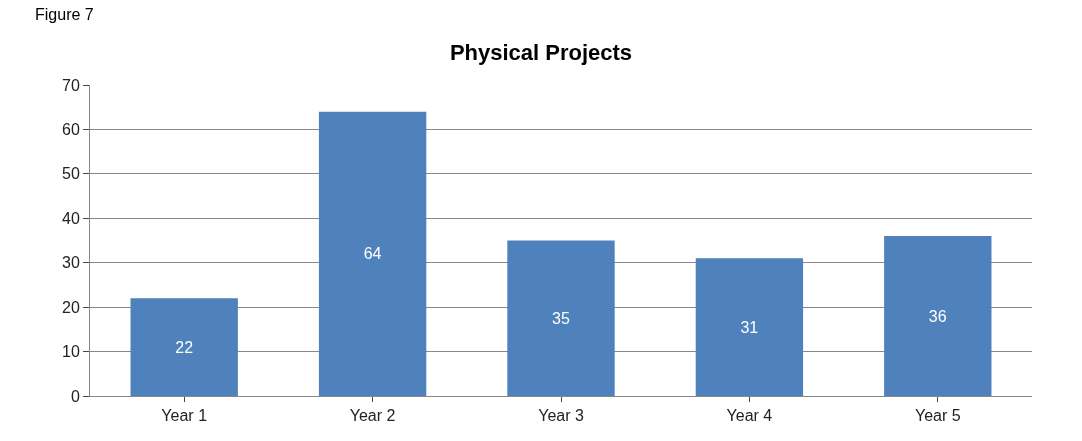 The height and width of the screenshot is (441, 1082). Describe the element at coordinates (184, 416) in the screenshot. I see `x-tick-label: Year 1` at that location.